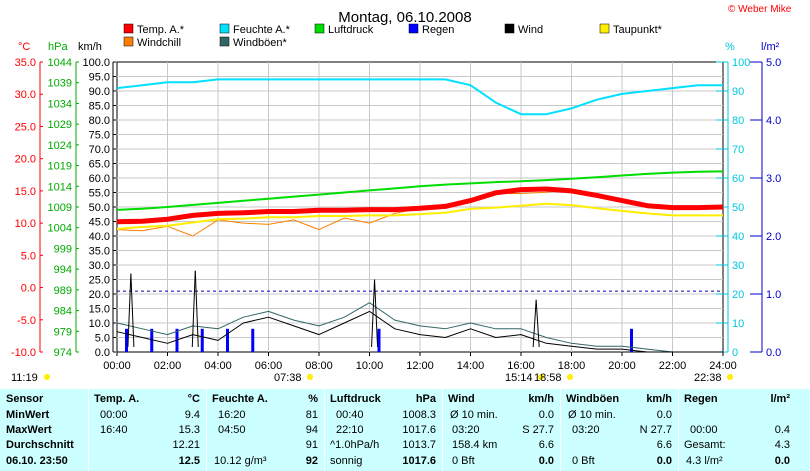 Image resolution: width=810 pixels, height=471 pixels. I want to click on weather-forecast: sonnig, so click(346, 461).